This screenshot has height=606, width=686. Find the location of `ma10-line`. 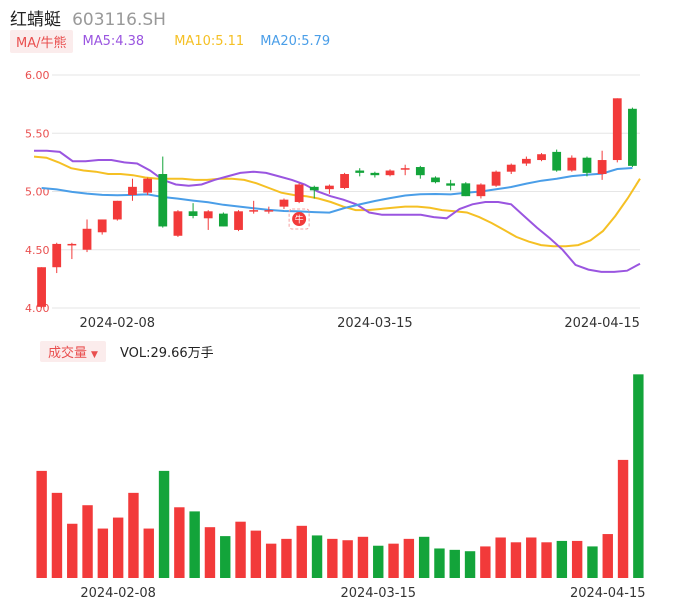

ma10-line is located at coordinates (337, 201).